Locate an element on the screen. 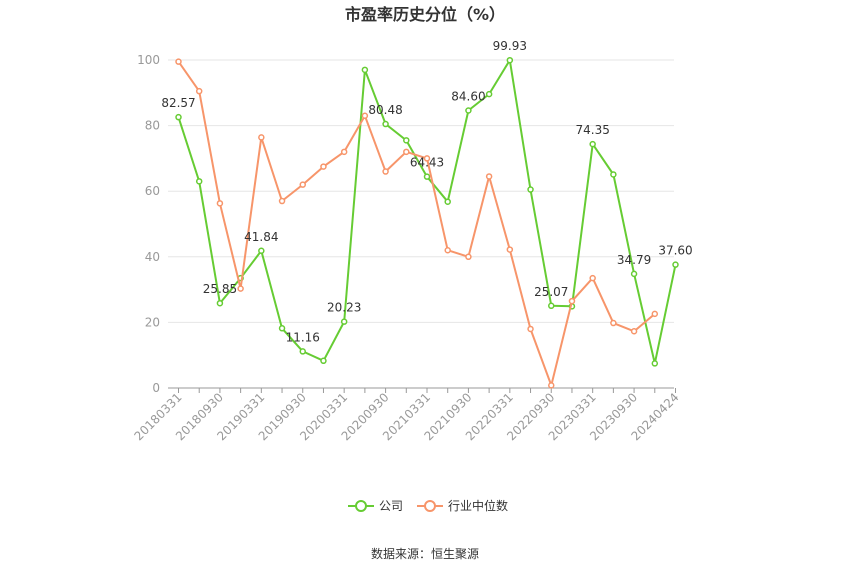 This screenshot has width=850, height=575. data-label: 41.84 is located at coordinates (261, 237).